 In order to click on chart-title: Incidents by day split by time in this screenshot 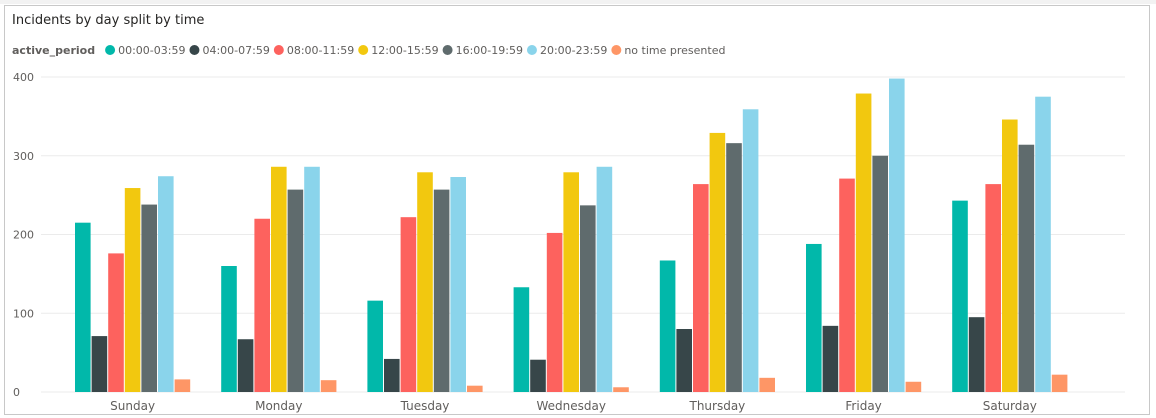, I will do `click(108, 20)`.